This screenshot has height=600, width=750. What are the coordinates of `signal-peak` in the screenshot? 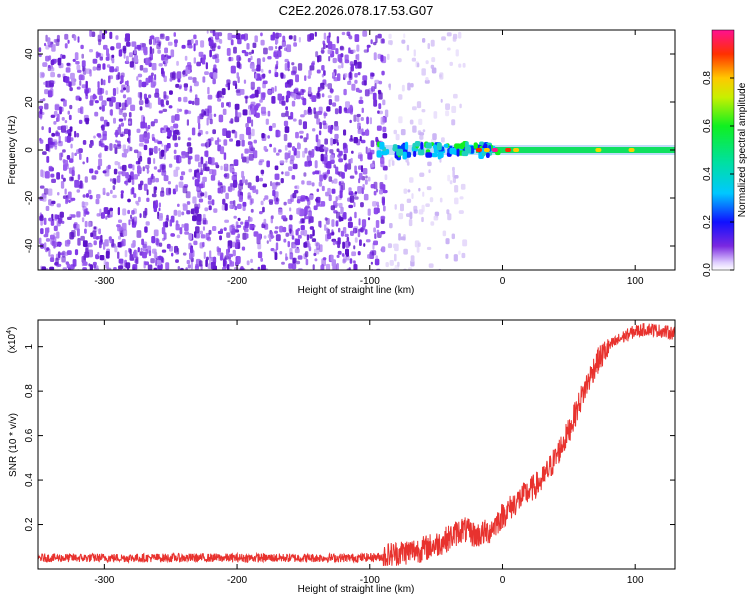 It's located at (508, 150).